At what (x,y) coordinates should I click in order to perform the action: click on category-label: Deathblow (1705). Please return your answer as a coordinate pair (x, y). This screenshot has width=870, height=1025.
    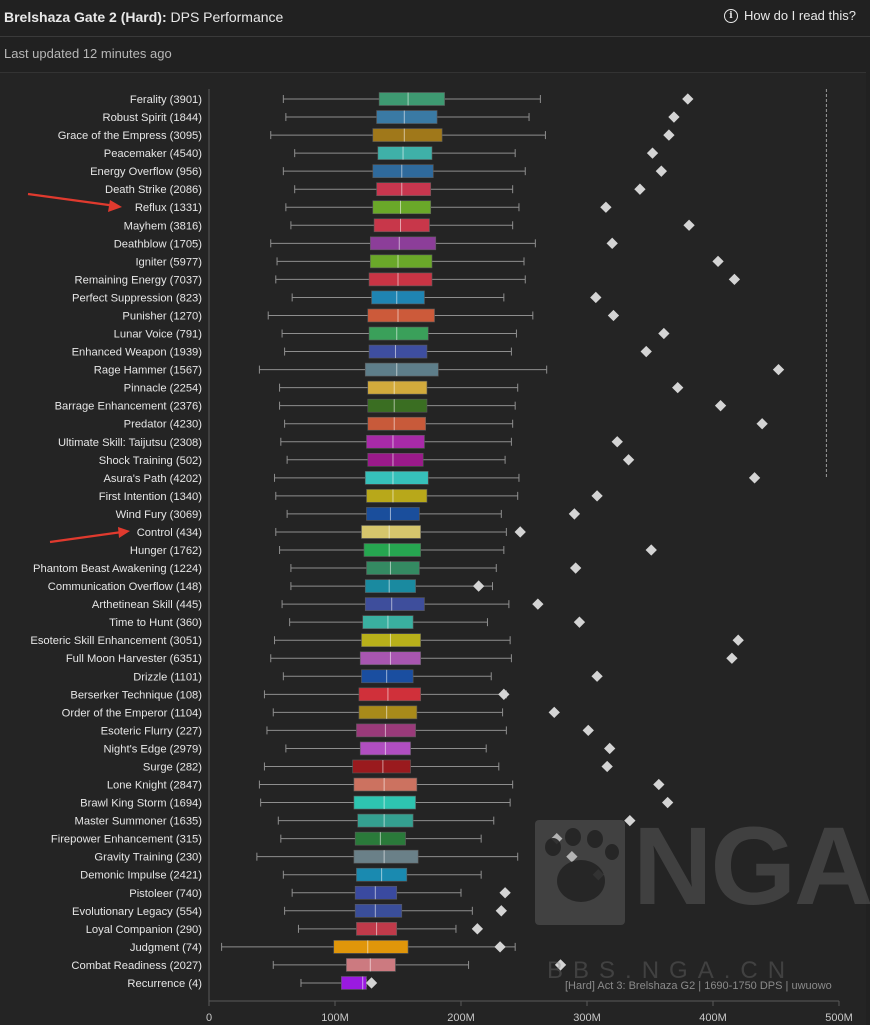
    Looking at the image, I should click on (158, 244).